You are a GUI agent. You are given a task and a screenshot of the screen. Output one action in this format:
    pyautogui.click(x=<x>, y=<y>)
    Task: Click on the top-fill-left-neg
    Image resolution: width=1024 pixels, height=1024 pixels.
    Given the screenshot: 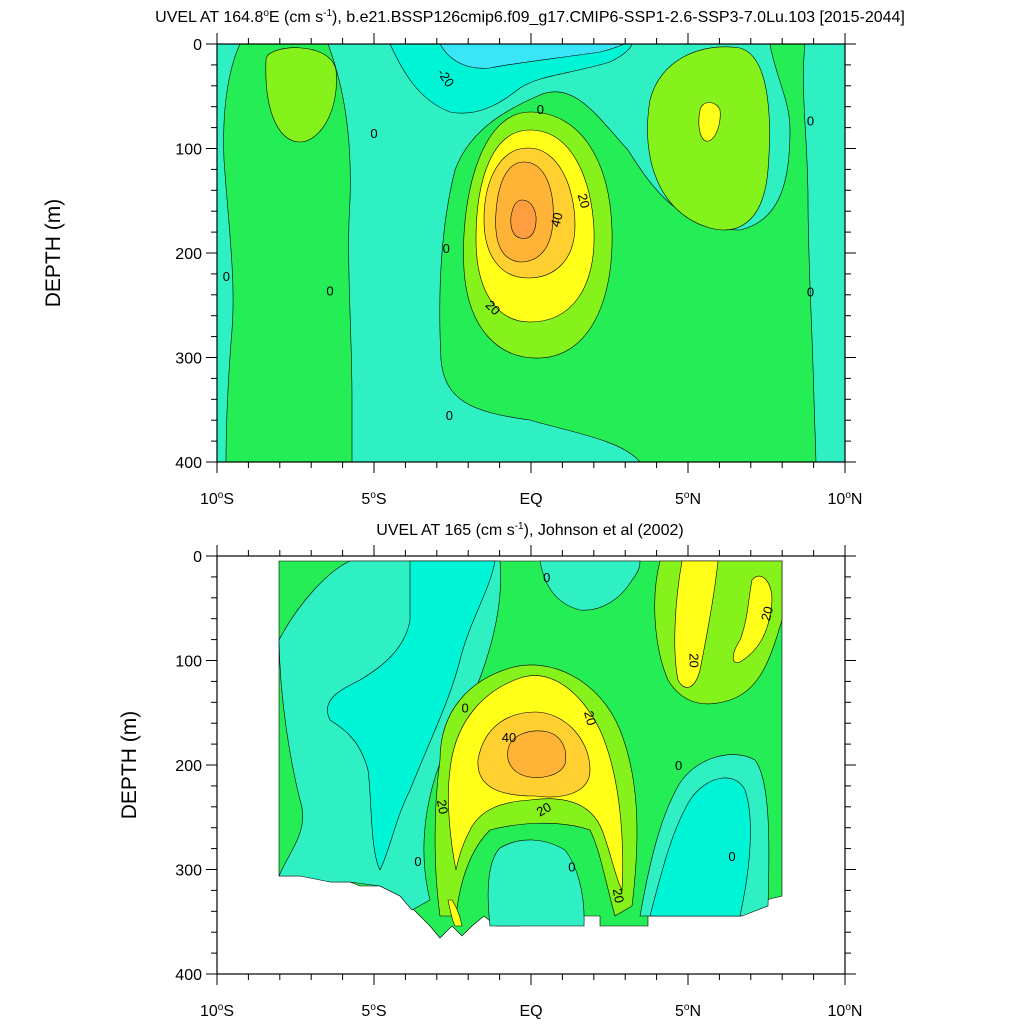 What is the action you would take?
    pyautogui.click(x=229, y=253)
    